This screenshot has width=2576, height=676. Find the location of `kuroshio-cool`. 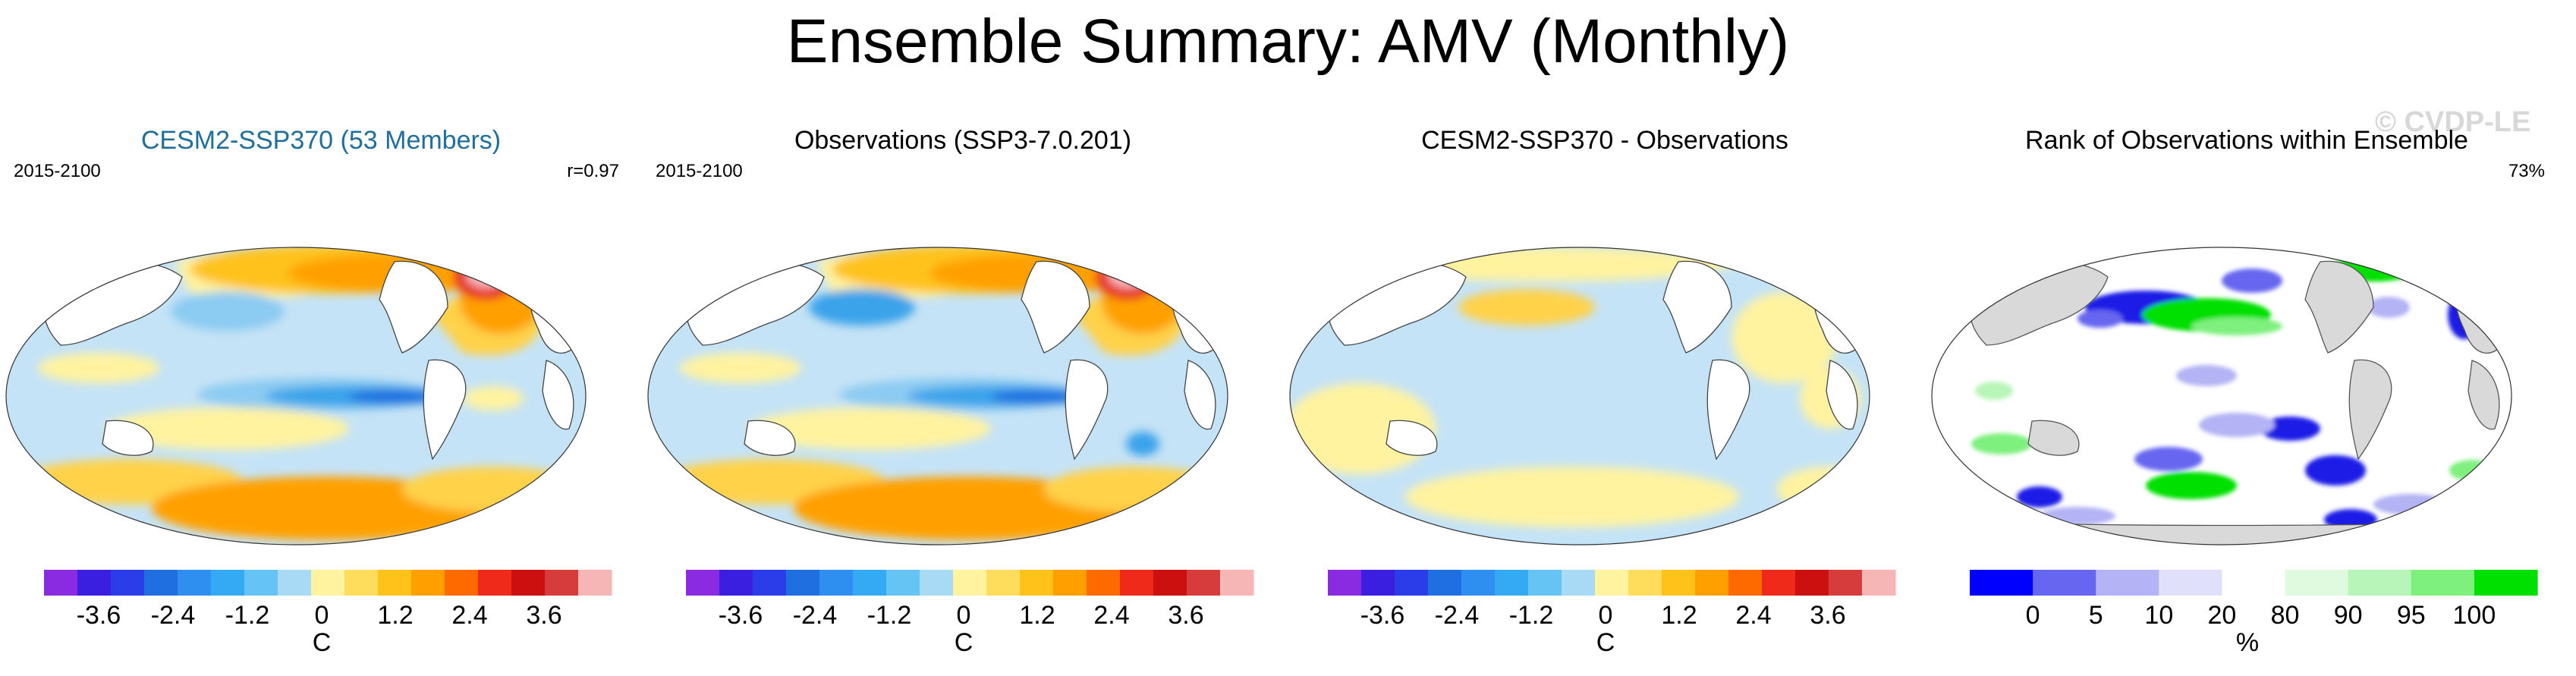

kuroshio-cool is located at coordinates (228, 311).